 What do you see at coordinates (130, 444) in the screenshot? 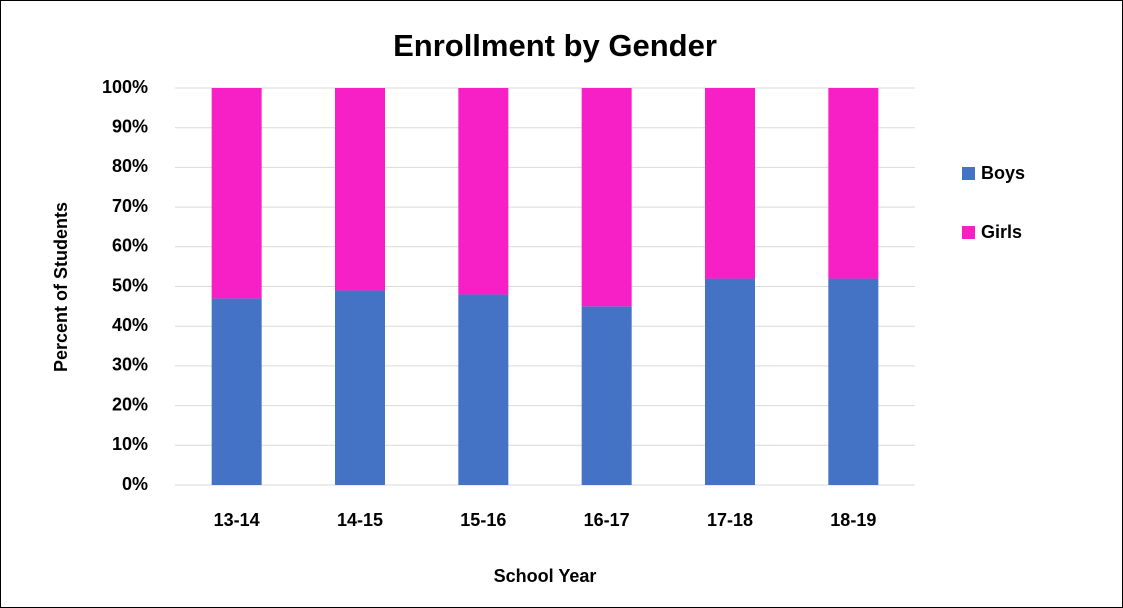
I see `y-tick-label: 10%` at bounding box center [130, 444].